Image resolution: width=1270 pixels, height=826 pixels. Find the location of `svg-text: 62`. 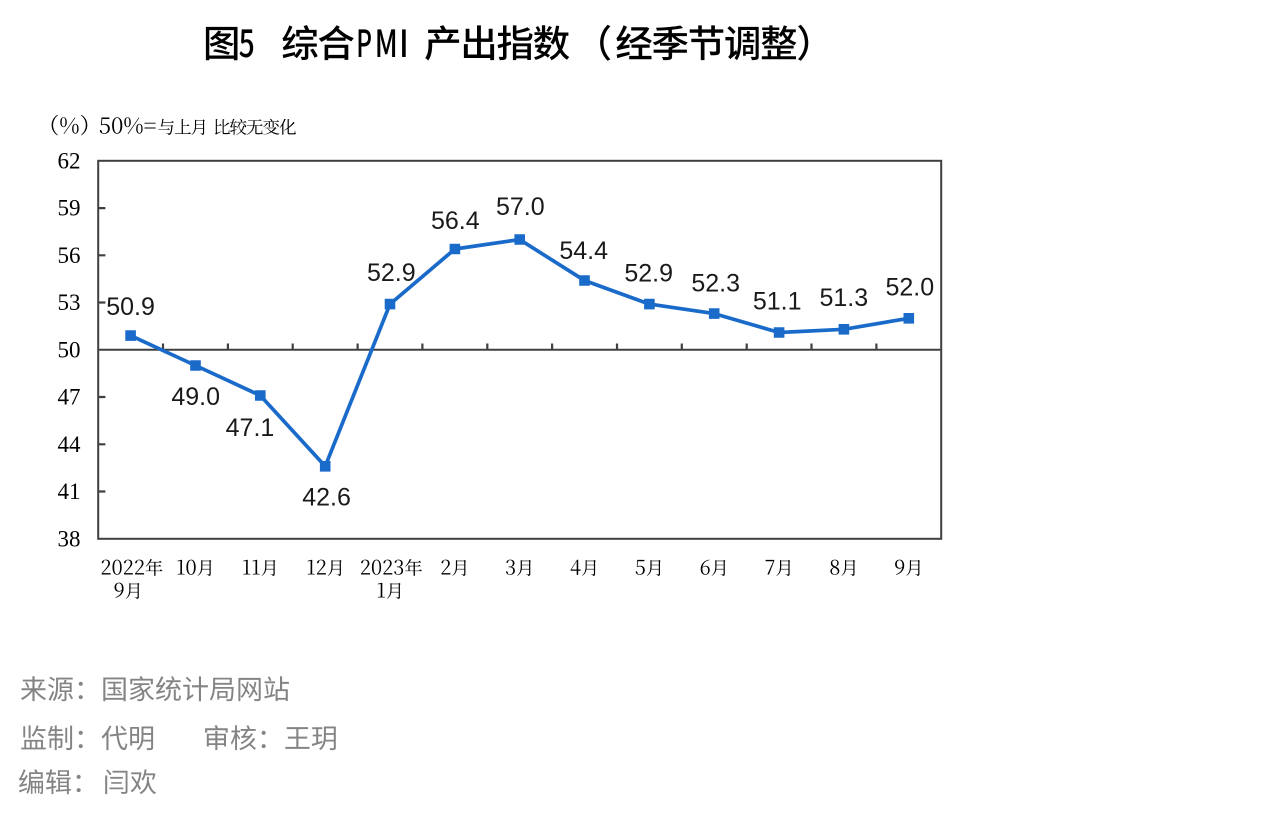

svg-text: 62 is located at coordinates (69, 160).